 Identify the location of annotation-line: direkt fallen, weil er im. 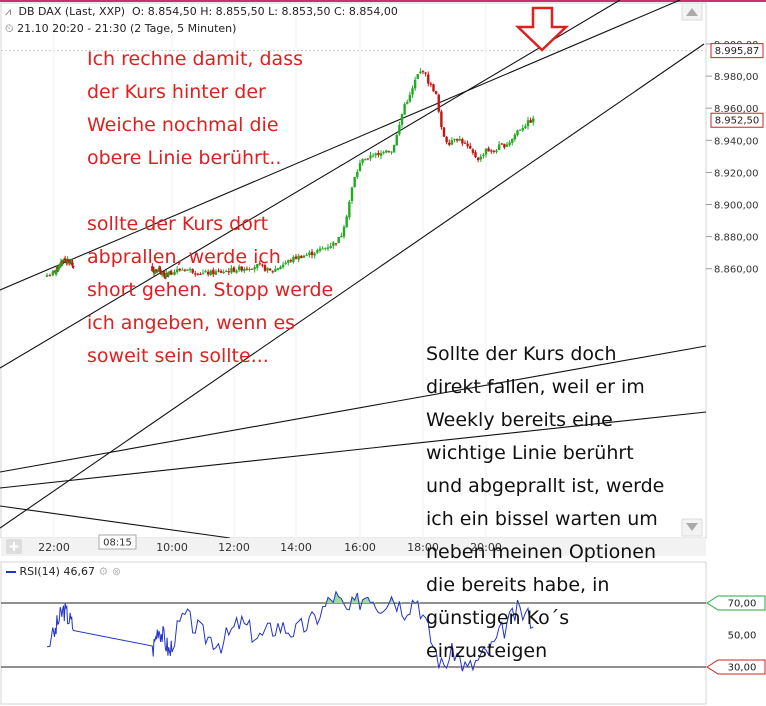
(535, 387).